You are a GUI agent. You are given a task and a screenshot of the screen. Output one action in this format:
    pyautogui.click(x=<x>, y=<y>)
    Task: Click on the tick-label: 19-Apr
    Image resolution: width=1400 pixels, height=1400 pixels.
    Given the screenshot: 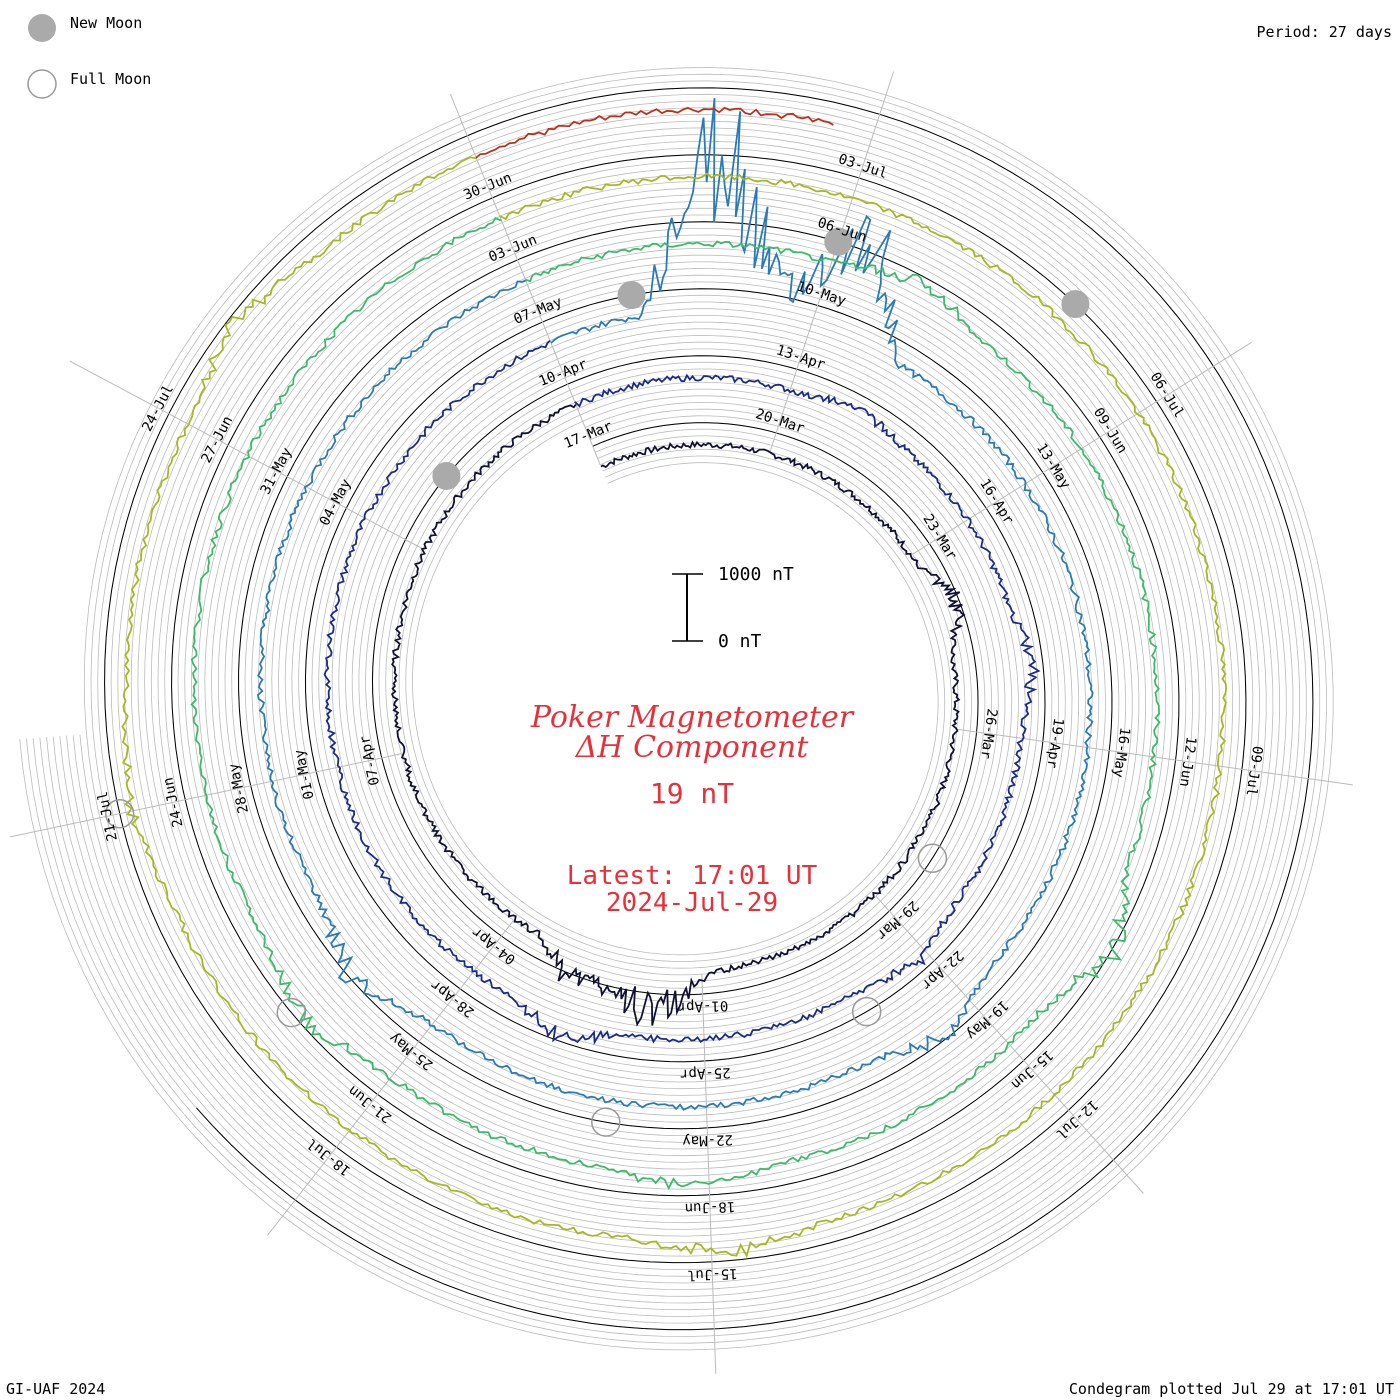 What is the action you would take?
    pyautogui.click(x=1054, y=743)
    